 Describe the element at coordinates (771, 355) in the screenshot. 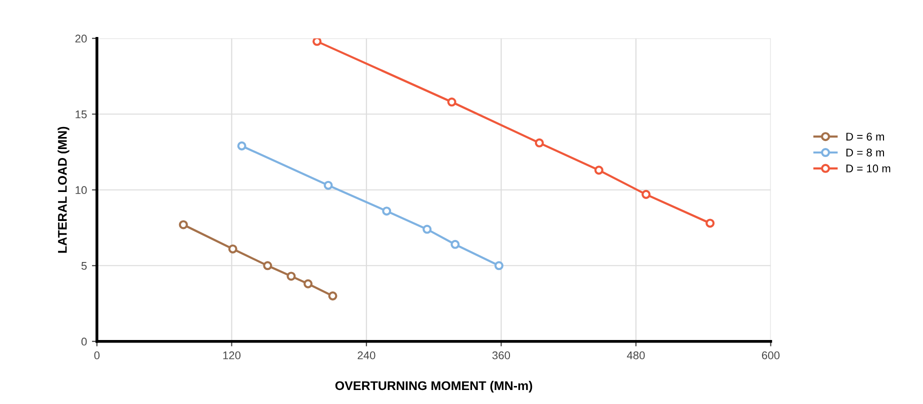

I see `x-tick-label: 600` at that location.